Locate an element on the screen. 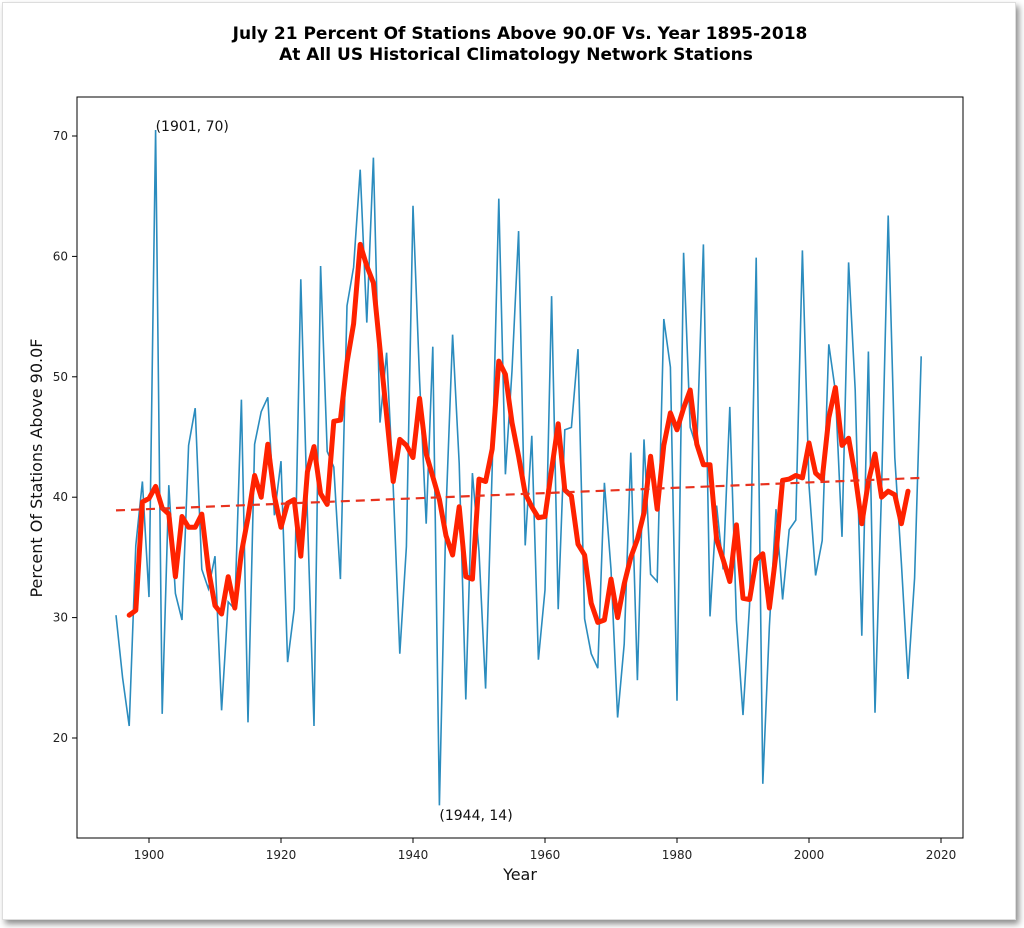 This screenshot has height=928, width=1024. x-tick-label: 1980 is located at coordinates (677, 855).